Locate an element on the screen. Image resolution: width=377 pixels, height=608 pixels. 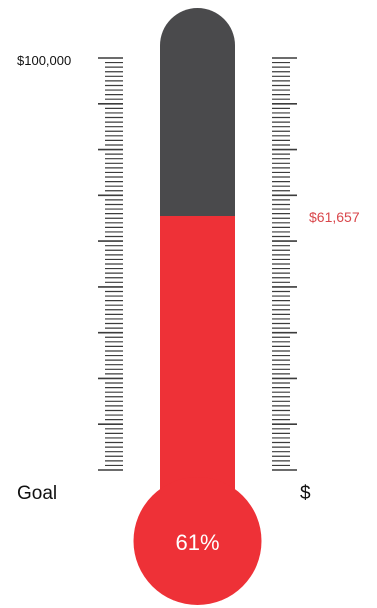
thermometer-fill is located at coordinates (197, 368).